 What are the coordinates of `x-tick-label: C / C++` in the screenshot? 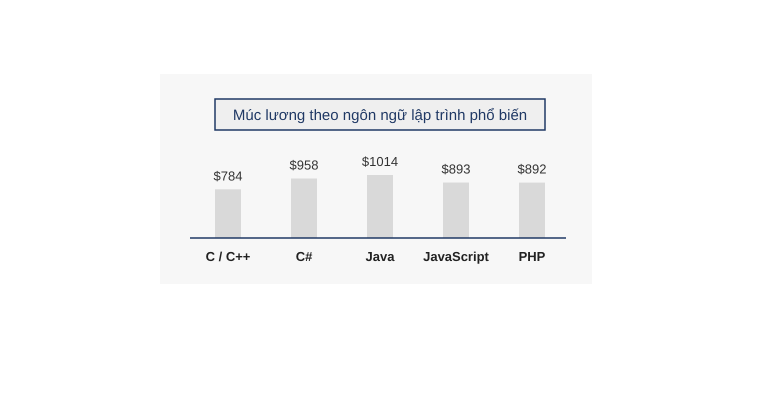 It's located at (228, 256).